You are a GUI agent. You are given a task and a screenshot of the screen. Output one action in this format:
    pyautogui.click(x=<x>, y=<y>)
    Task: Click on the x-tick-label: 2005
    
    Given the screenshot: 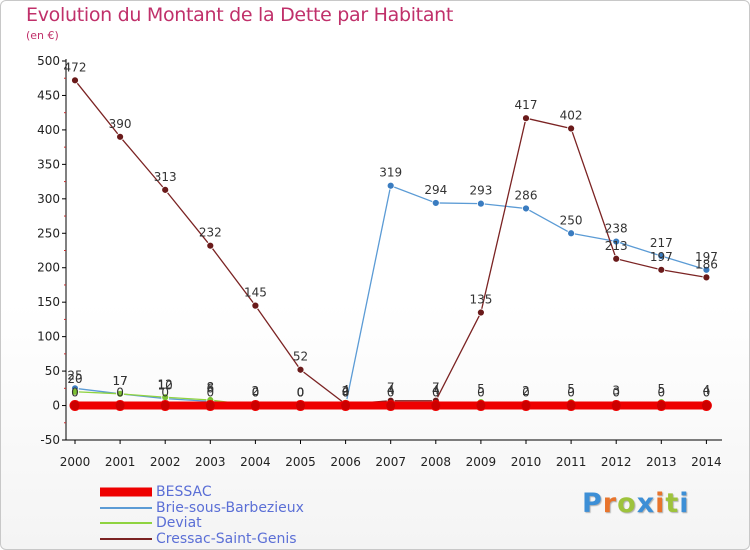 What is the action you would take?
    pyautogui.click(x=300, y=462)
    